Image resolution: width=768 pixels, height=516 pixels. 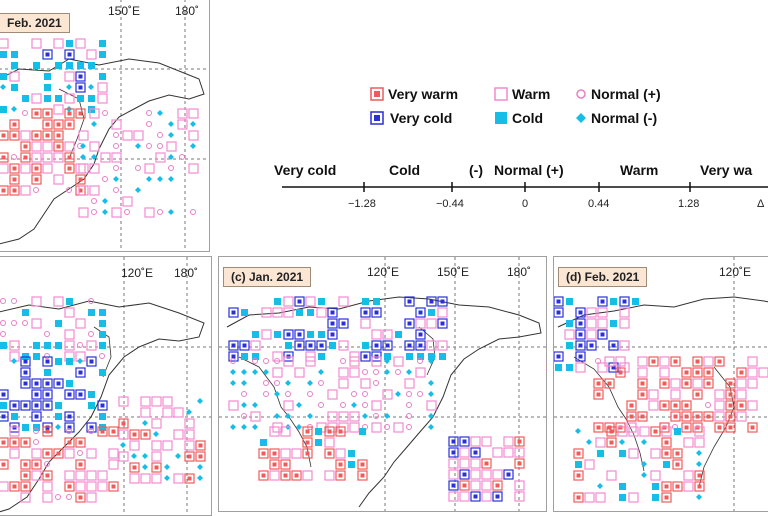 I want to click on tick-120e: 120˚E, so click(x=735, y=272).